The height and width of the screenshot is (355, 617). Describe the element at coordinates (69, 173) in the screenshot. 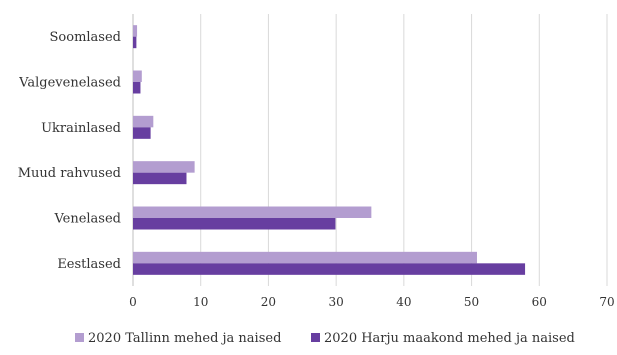

I see `category-label-3: Muud rahvused` at that location.